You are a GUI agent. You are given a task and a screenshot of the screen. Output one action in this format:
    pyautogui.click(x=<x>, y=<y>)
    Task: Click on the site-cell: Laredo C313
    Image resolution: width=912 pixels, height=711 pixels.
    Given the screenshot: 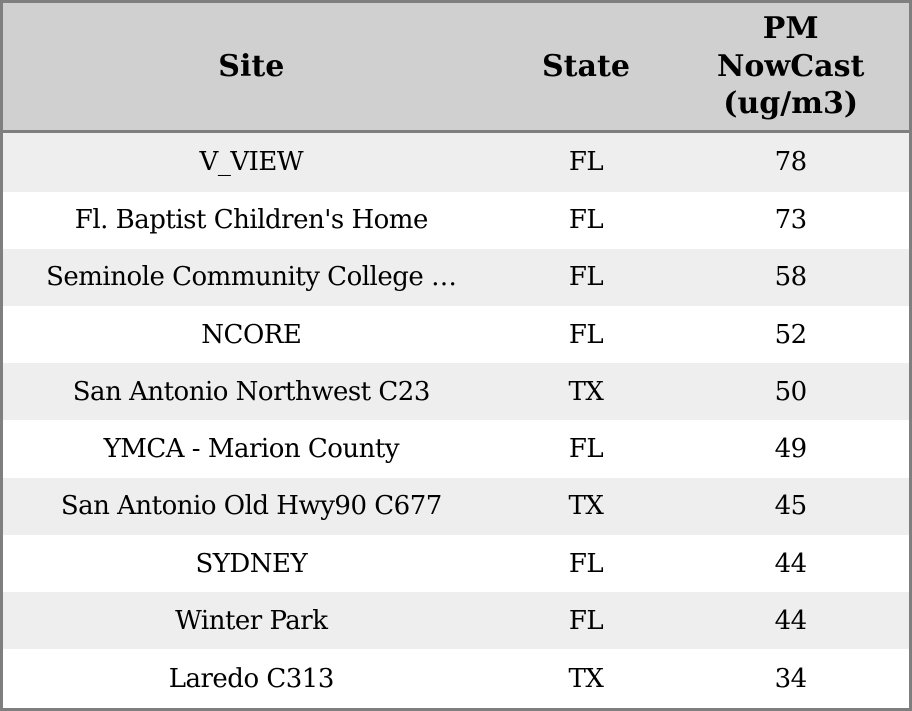 What is the action you would take?
    pyautogui.click(x=250, y=679)
    